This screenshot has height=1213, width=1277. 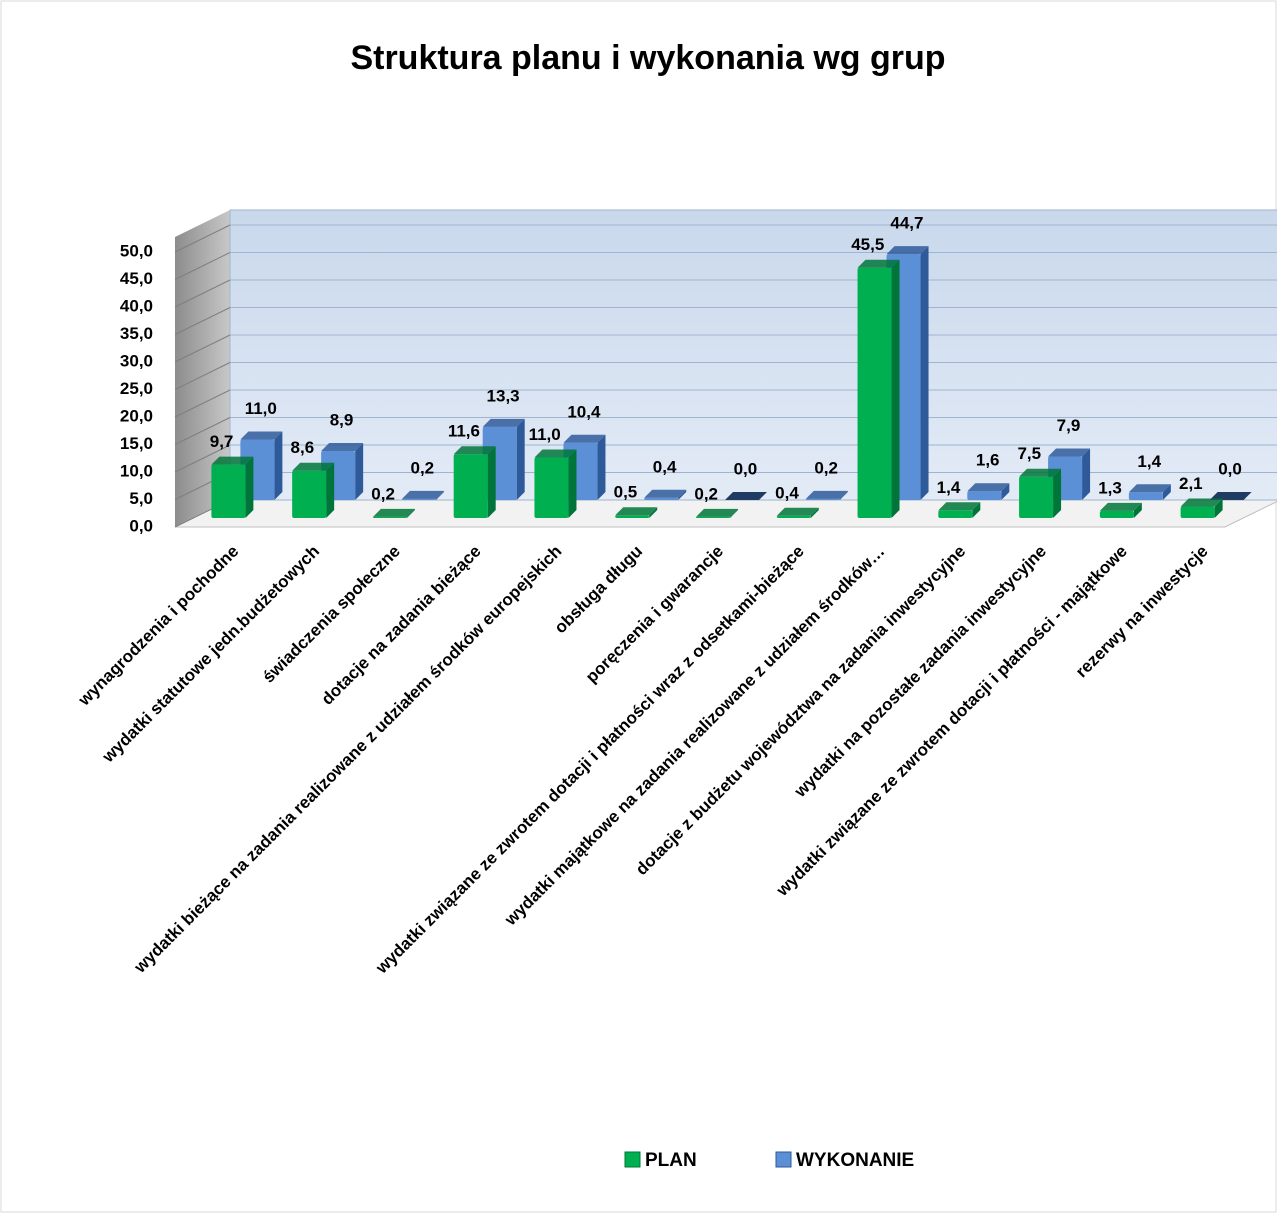 What do you see at coordinates (141, 498) in the screenshot?
I see `y-tick-label: 5,0` at bounding box center [141, 498].